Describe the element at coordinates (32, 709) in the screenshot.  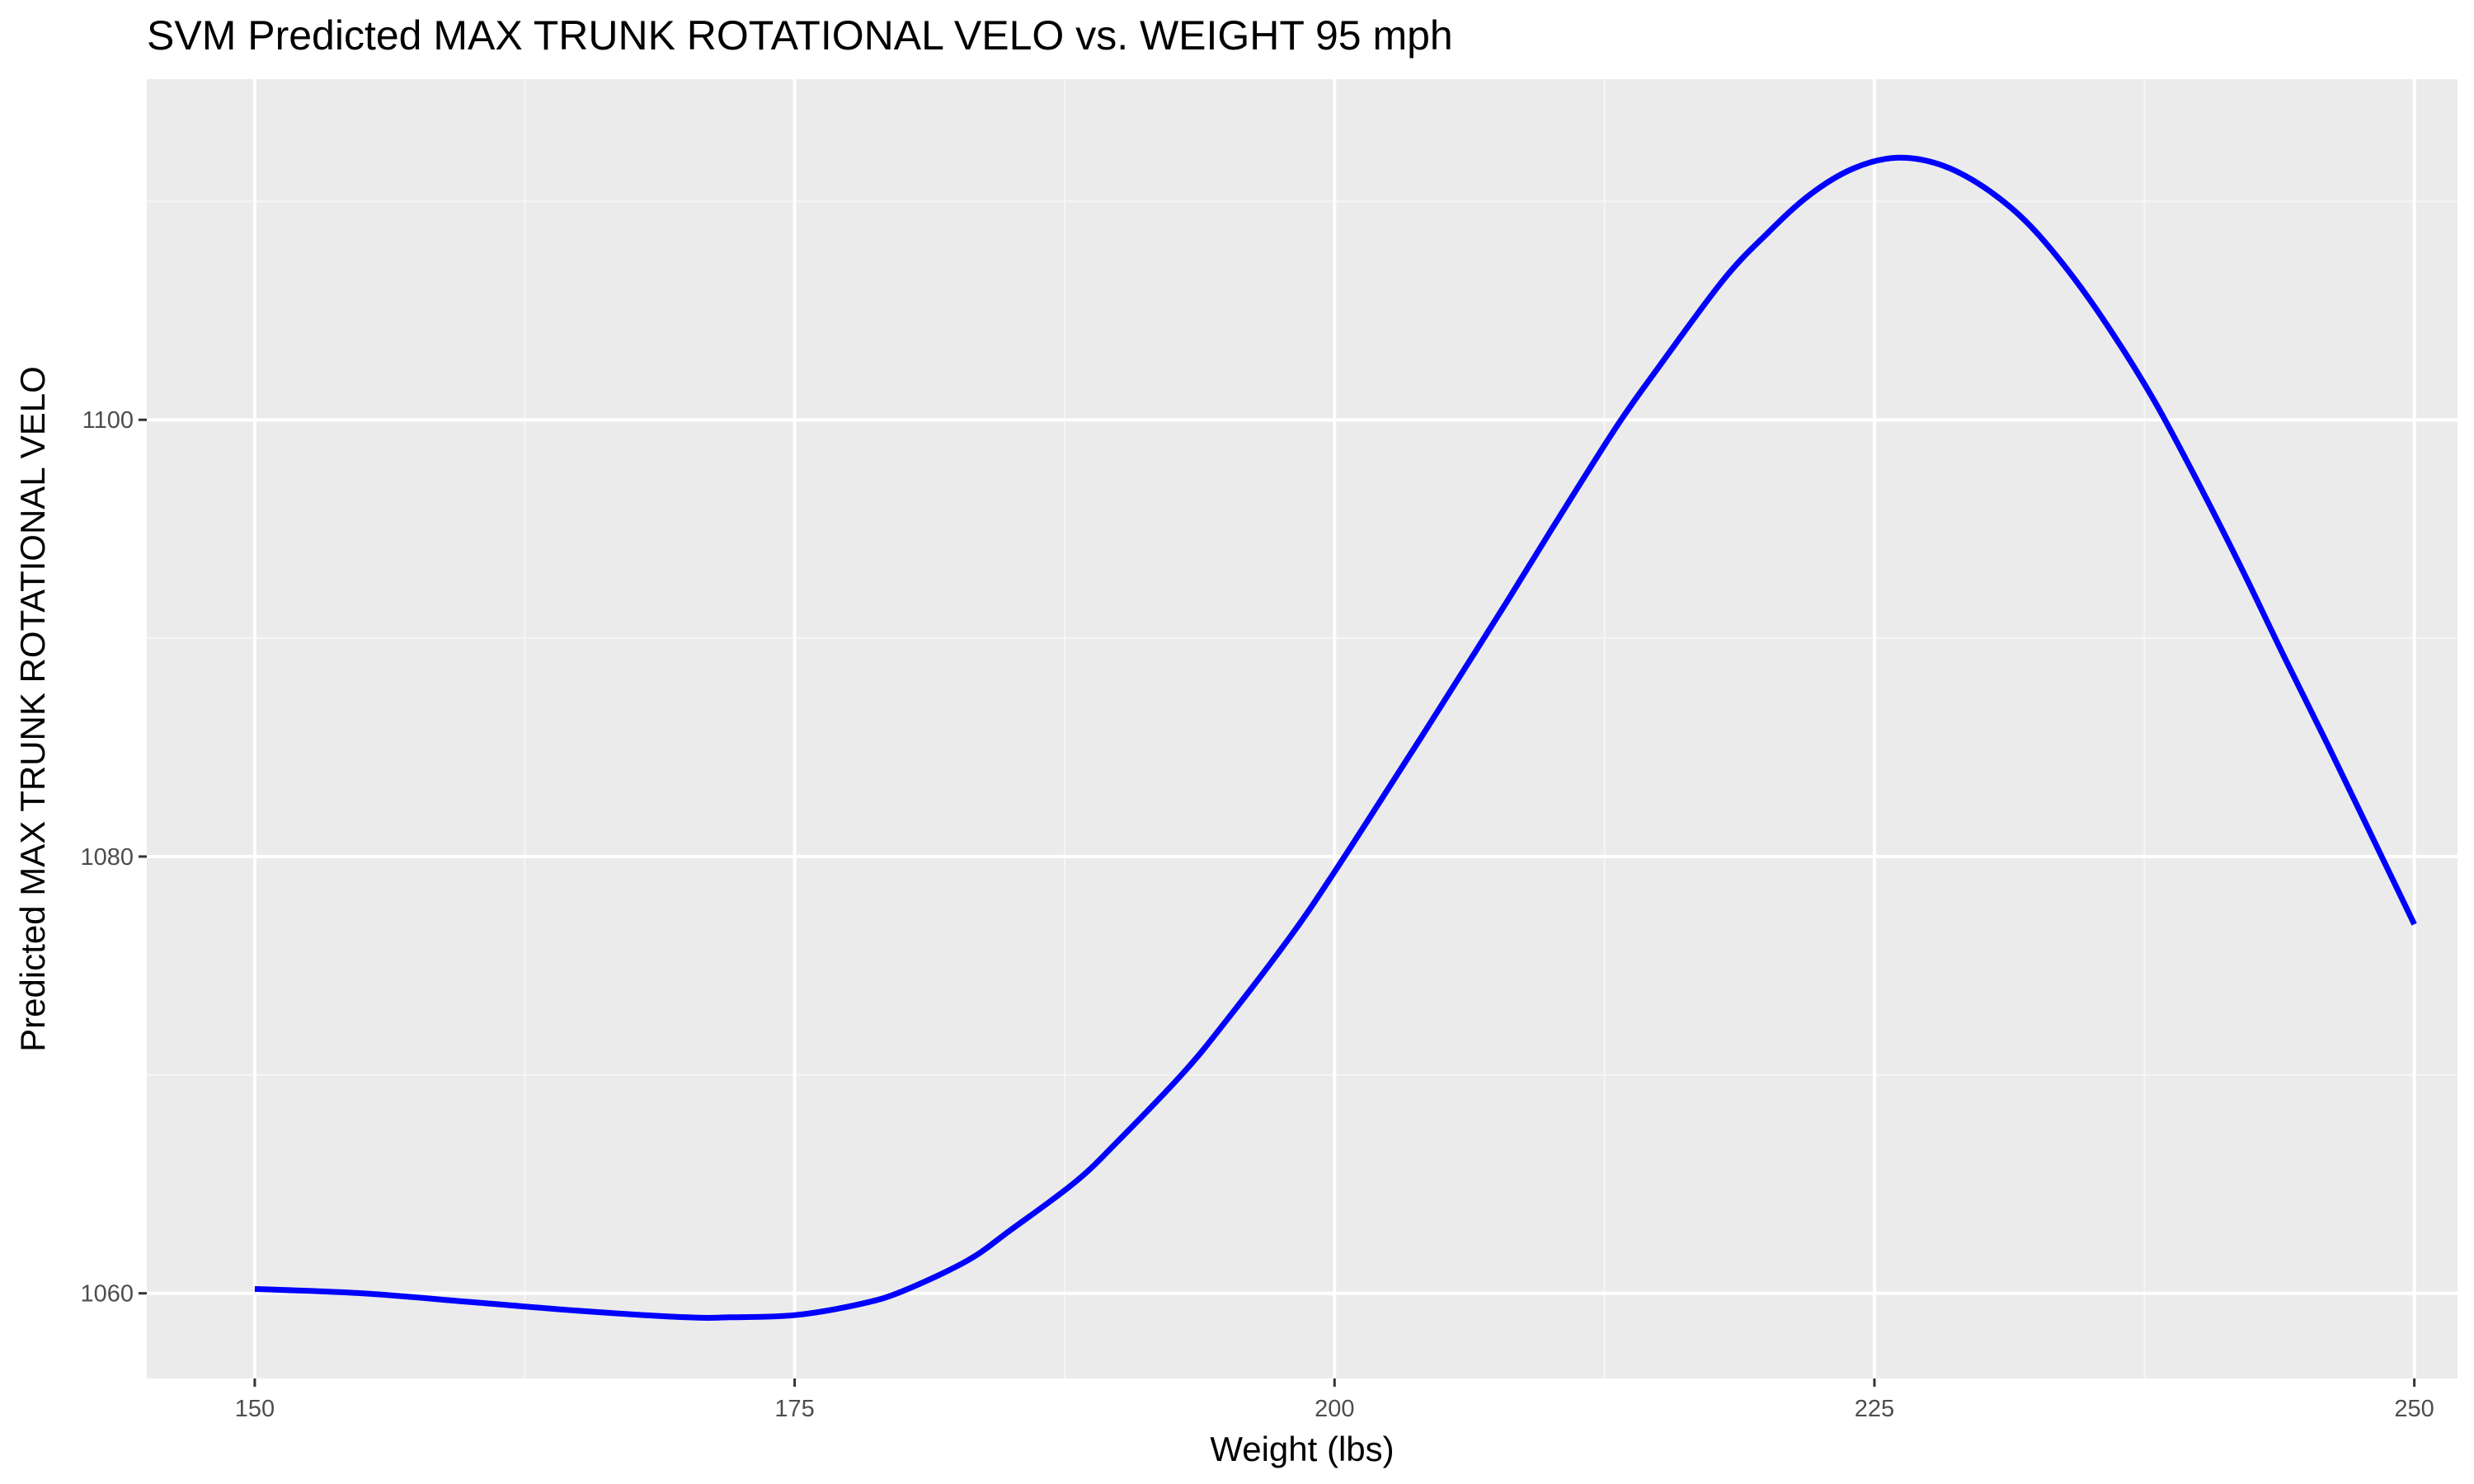
I see `y-axis-title: Predicted MAX TRUNK ROTATIONAL VELO` at that location.